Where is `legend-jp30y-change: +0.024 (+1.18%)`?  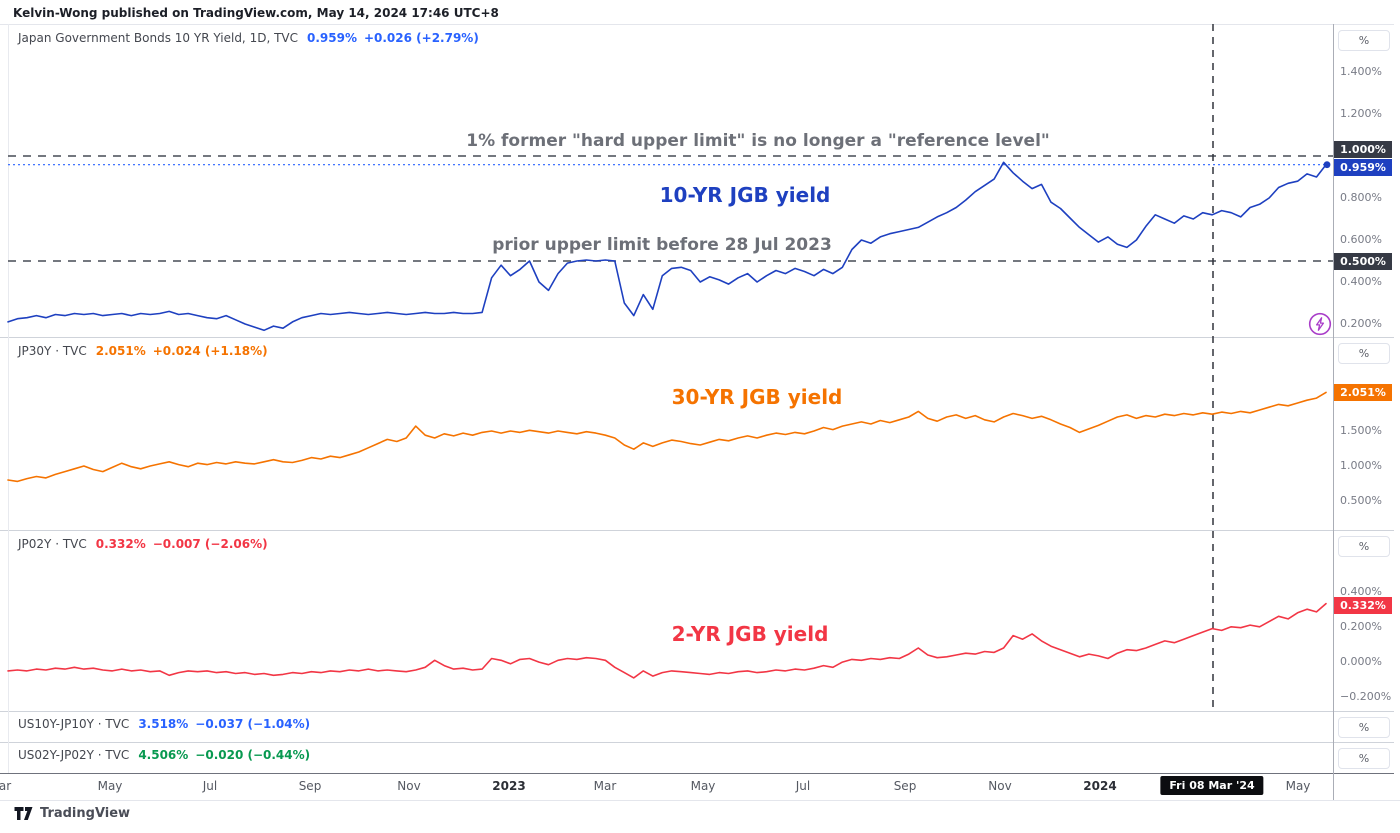 legend-jp30y-change: +0.024 (+1.18%) is located at coordinates (210, 351).